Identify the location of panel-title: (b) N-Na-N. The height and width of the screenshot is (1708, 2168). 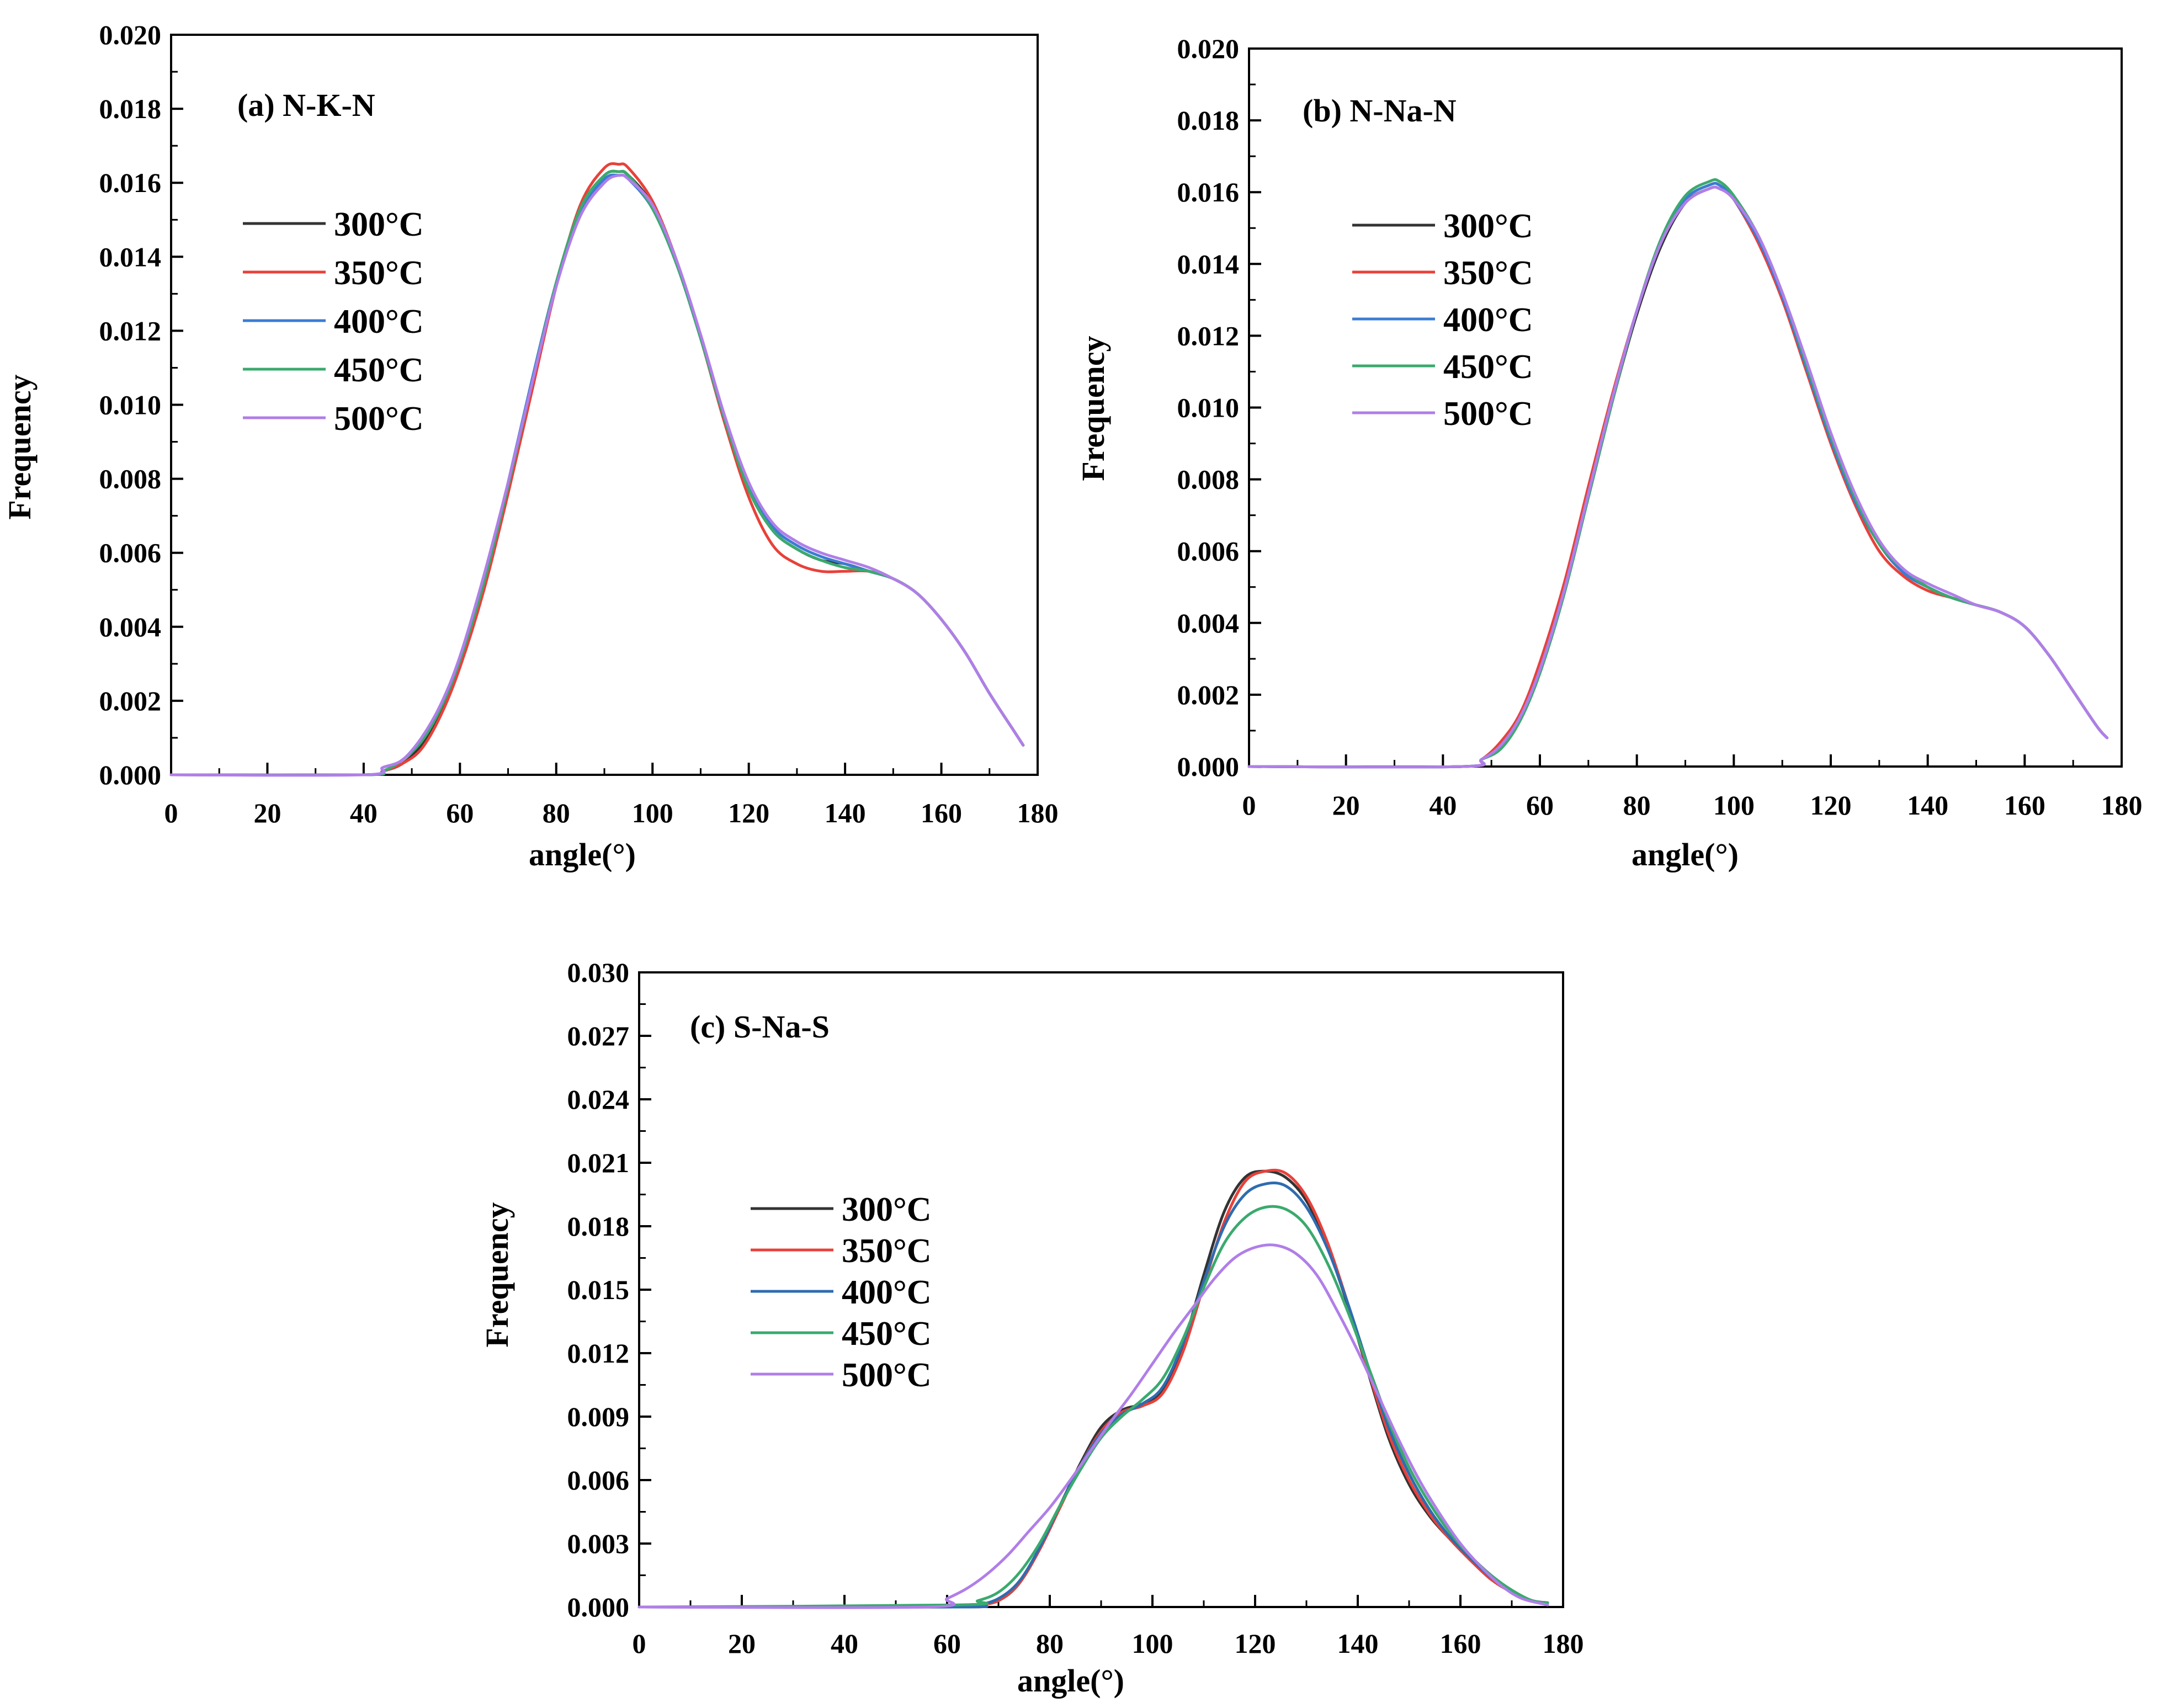
(1380, 111).